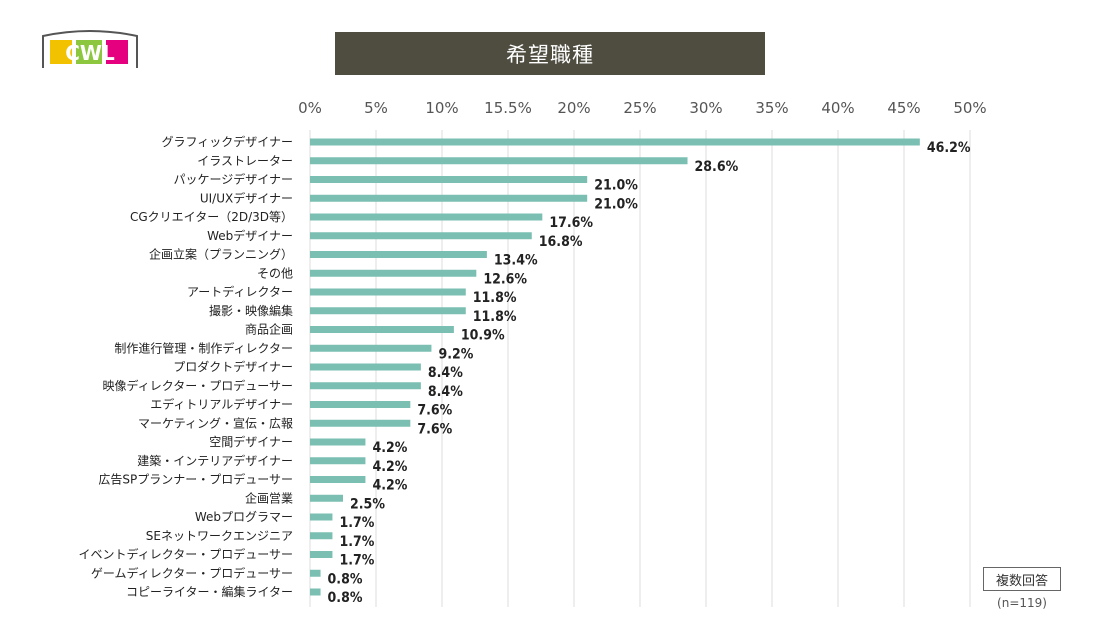 This screenshot has height=629, width=1100. What do you see at coordinates (219, 536) in the screenshot?
I see `category-label: SEネットワークエンジニア` at bounding box center [219, 536].